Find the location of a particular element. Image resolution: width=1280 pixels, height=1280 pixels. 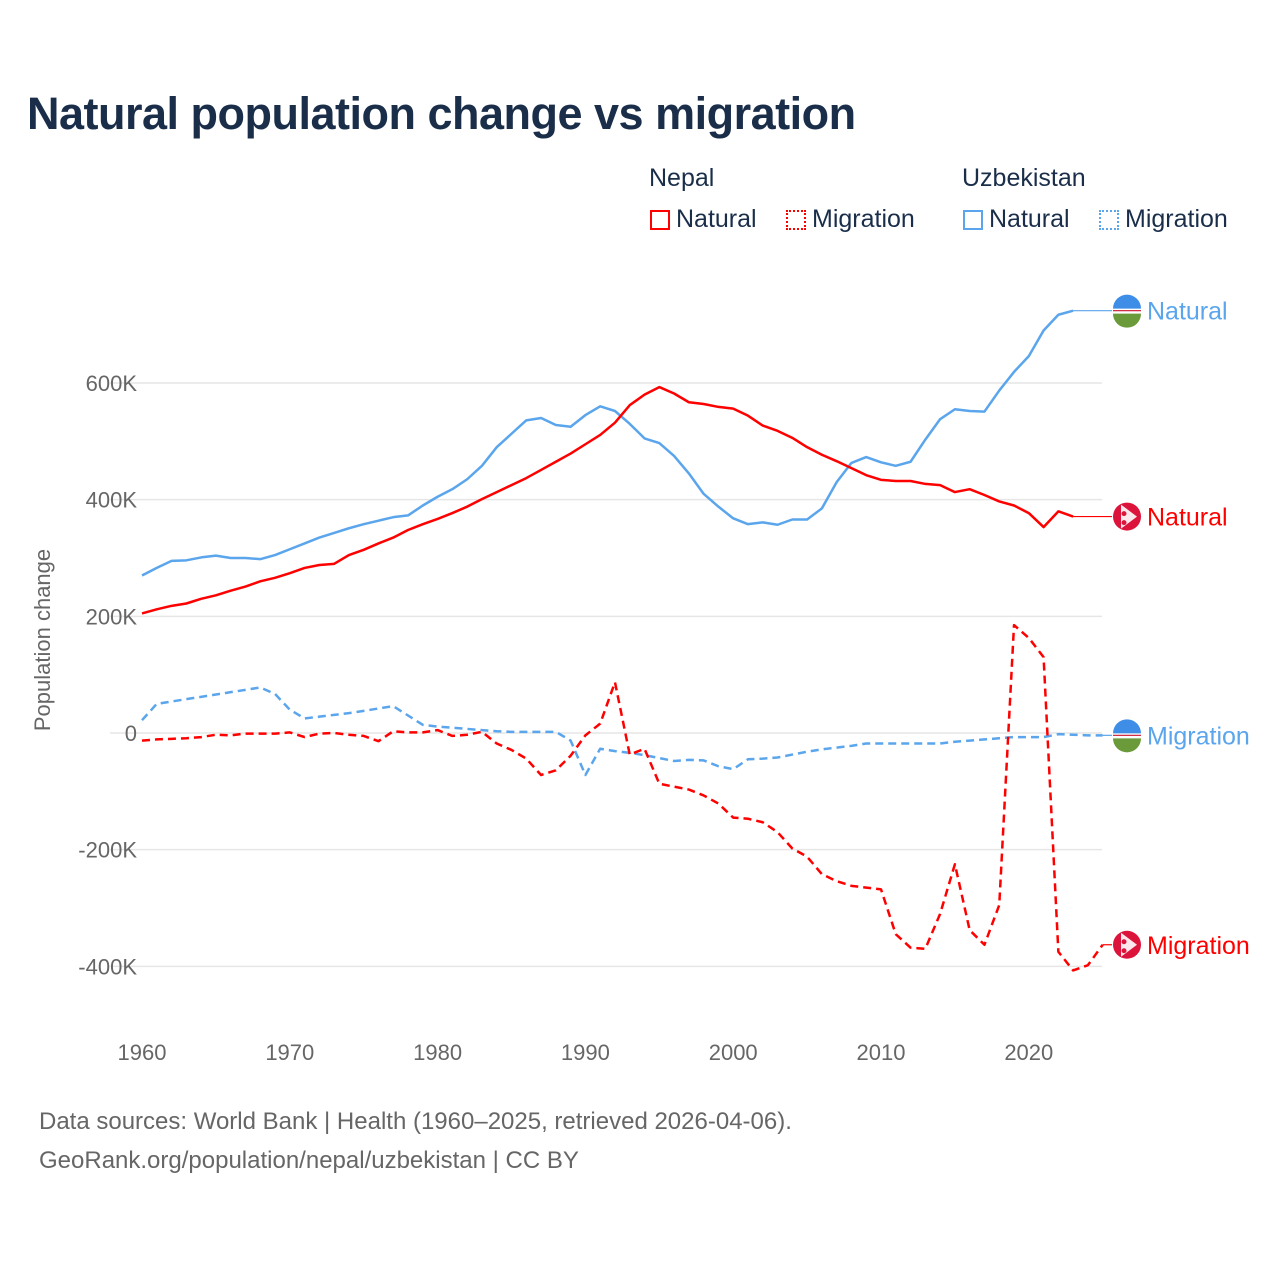

y-axis-label: Population change is located at coordinates (42, 640).